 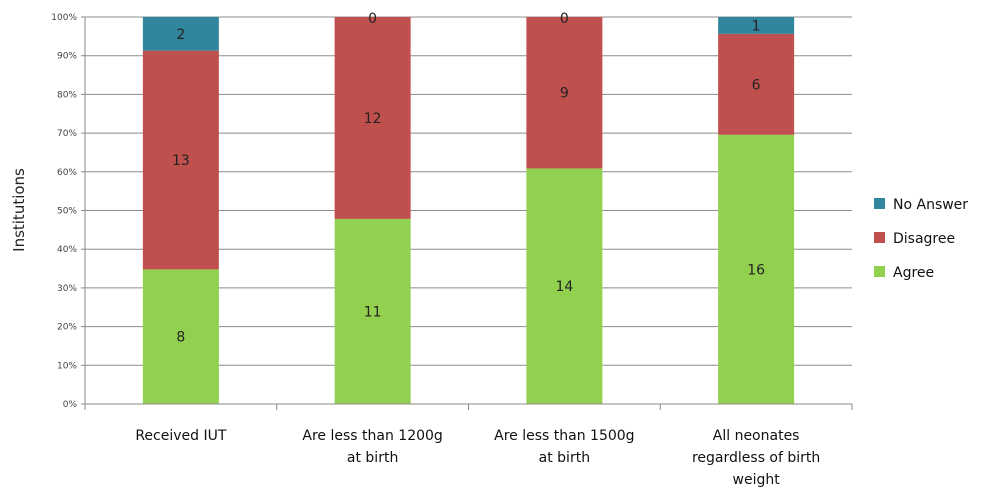 I want to click on data-label: 12, so click(x=373, y=119).